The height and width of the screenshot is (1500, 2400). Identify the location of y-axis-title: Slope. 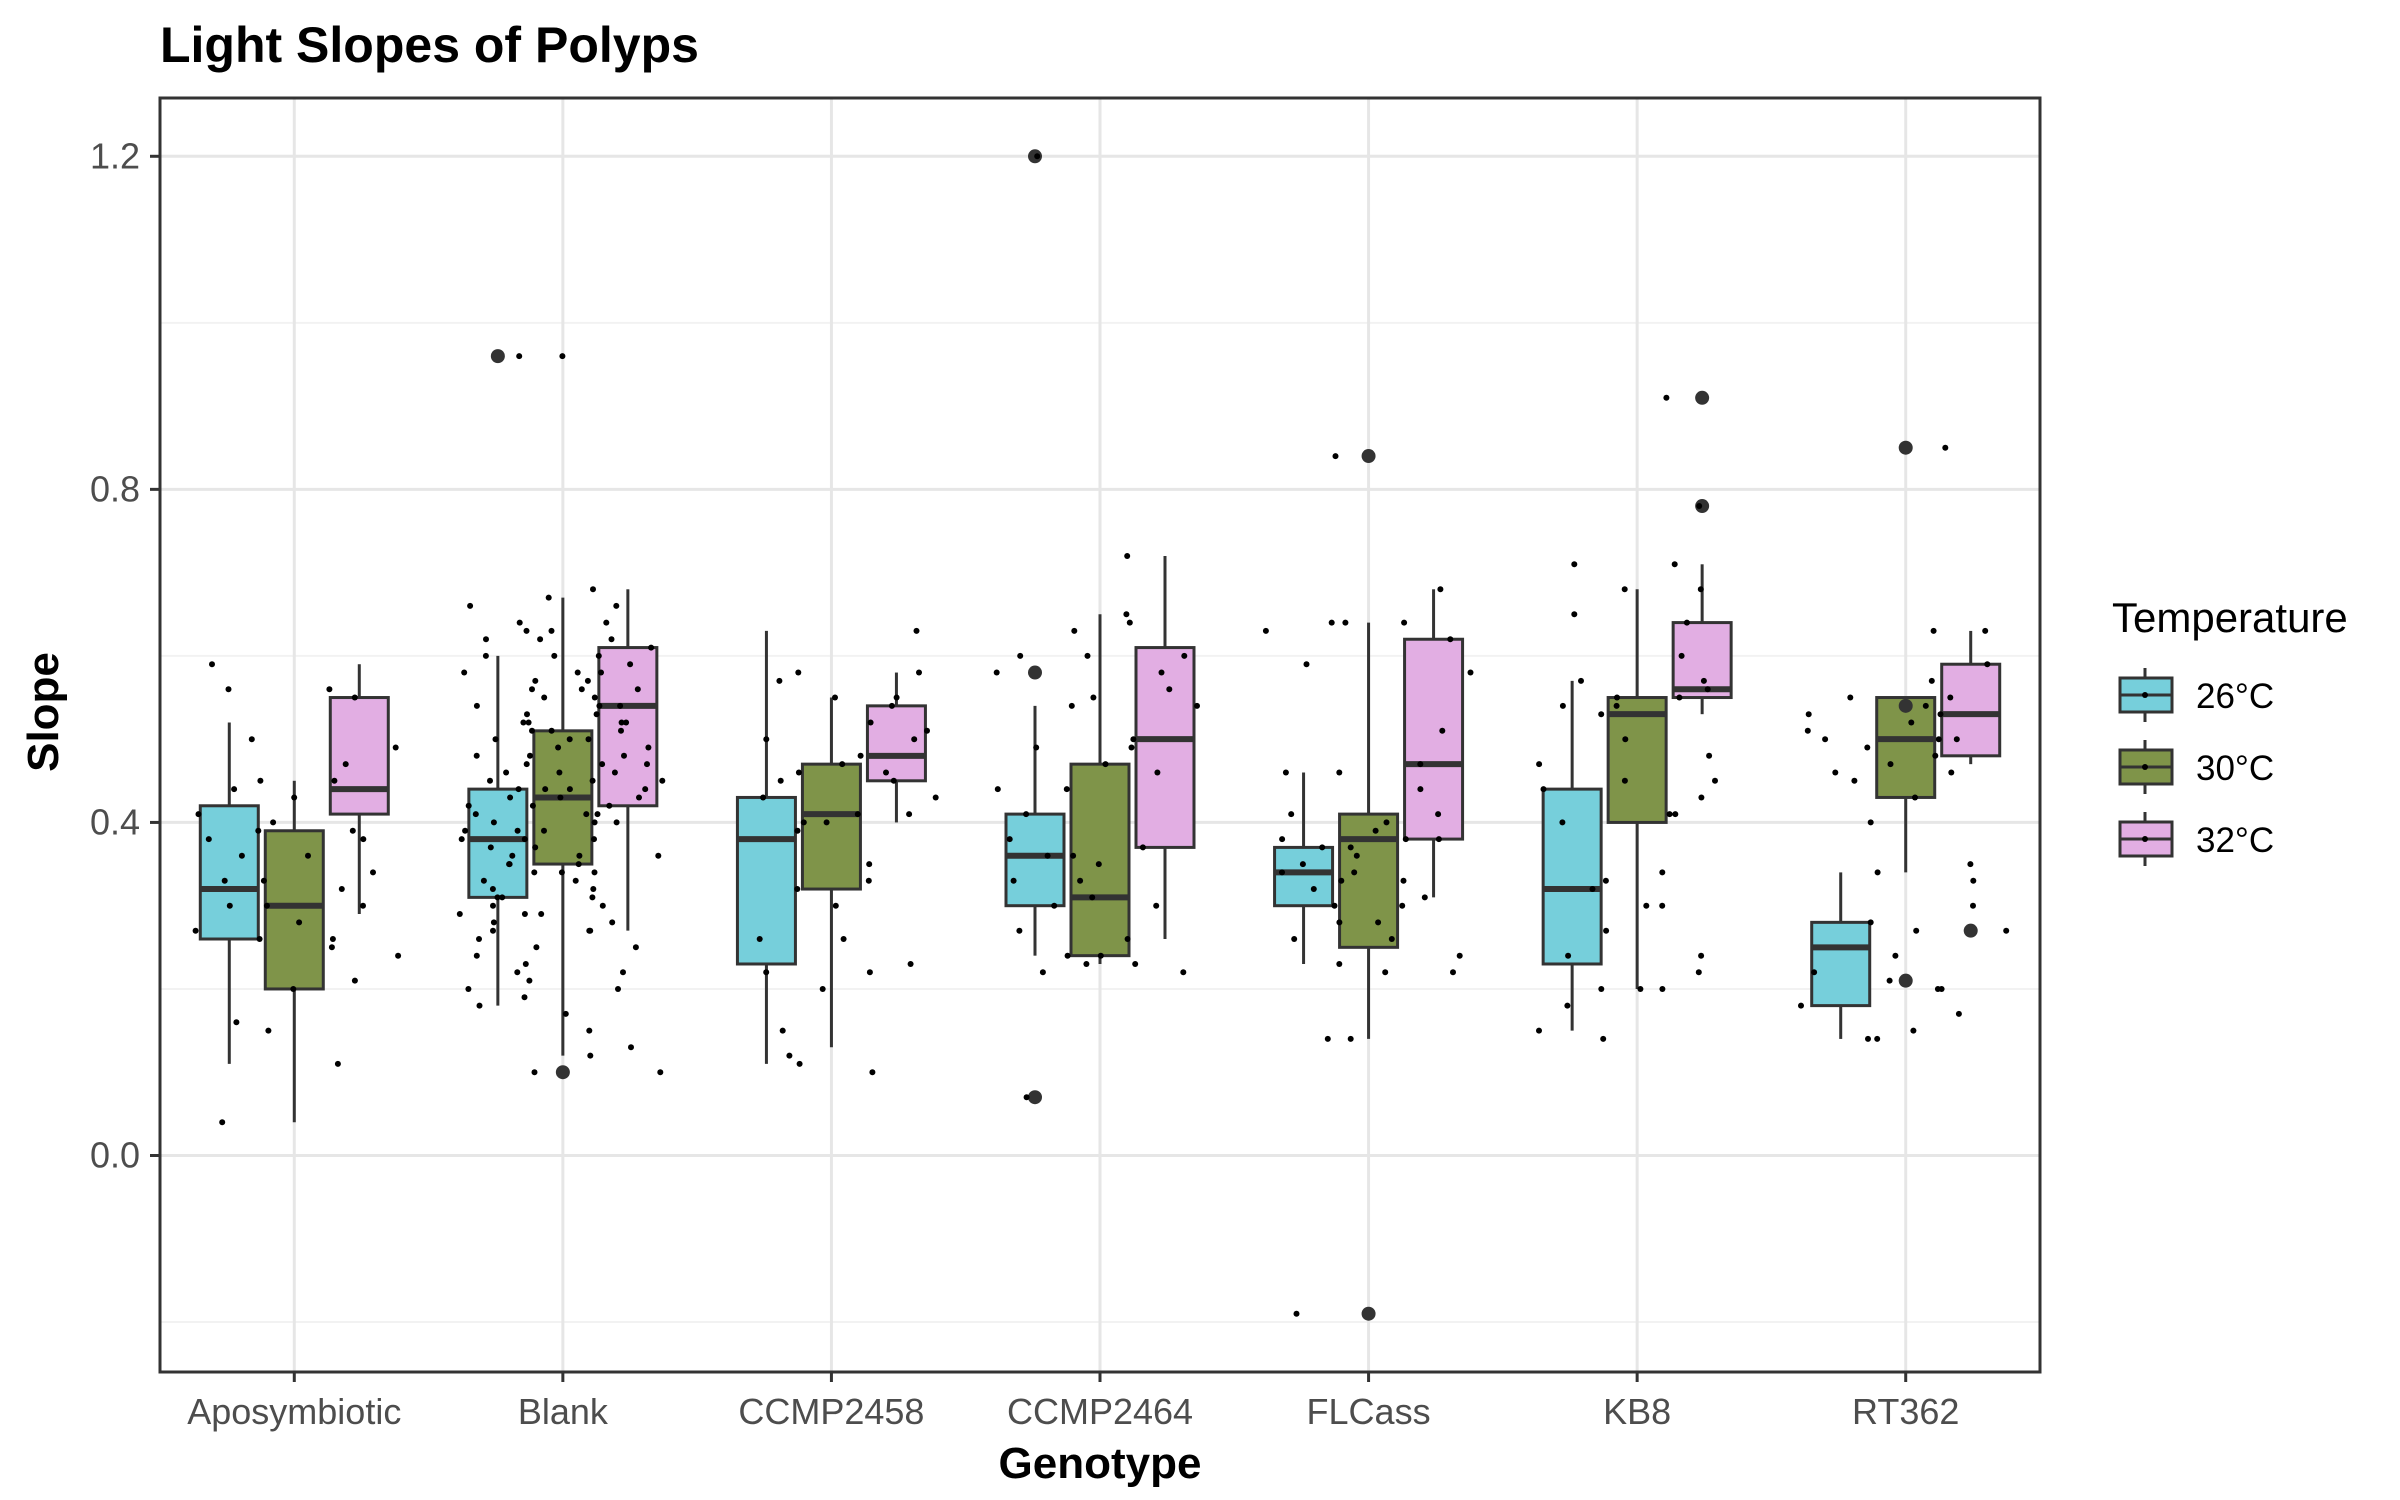
(43, 712).